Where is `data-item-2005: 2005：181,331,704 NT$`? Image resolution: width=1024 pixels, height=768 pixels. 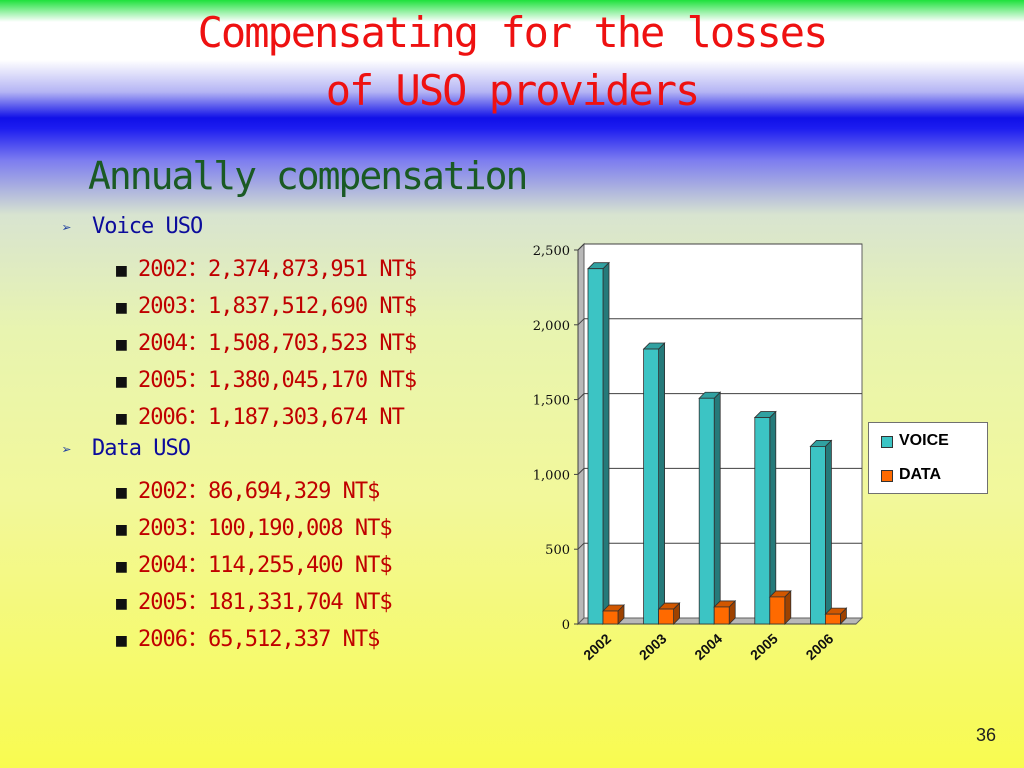
data-item-2005: 2005：181,331,704 NT$ is located at coordinates (265, 602).